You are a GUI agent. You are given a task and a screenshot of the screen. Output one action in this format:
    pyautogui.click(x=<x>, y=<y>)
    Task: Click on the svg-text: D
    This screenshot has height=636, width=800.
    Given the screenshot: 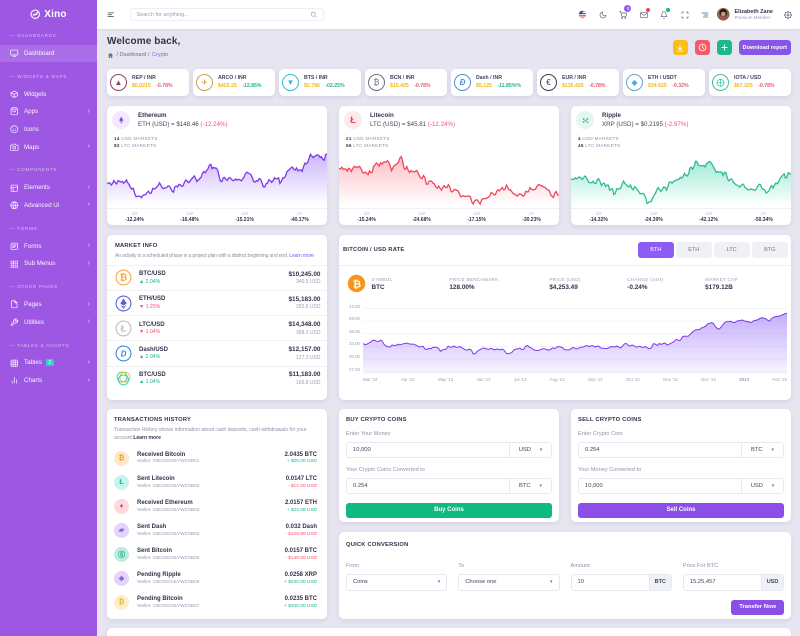 What is the action you would take?
    pyautogui.click(x=124, y=353)
    